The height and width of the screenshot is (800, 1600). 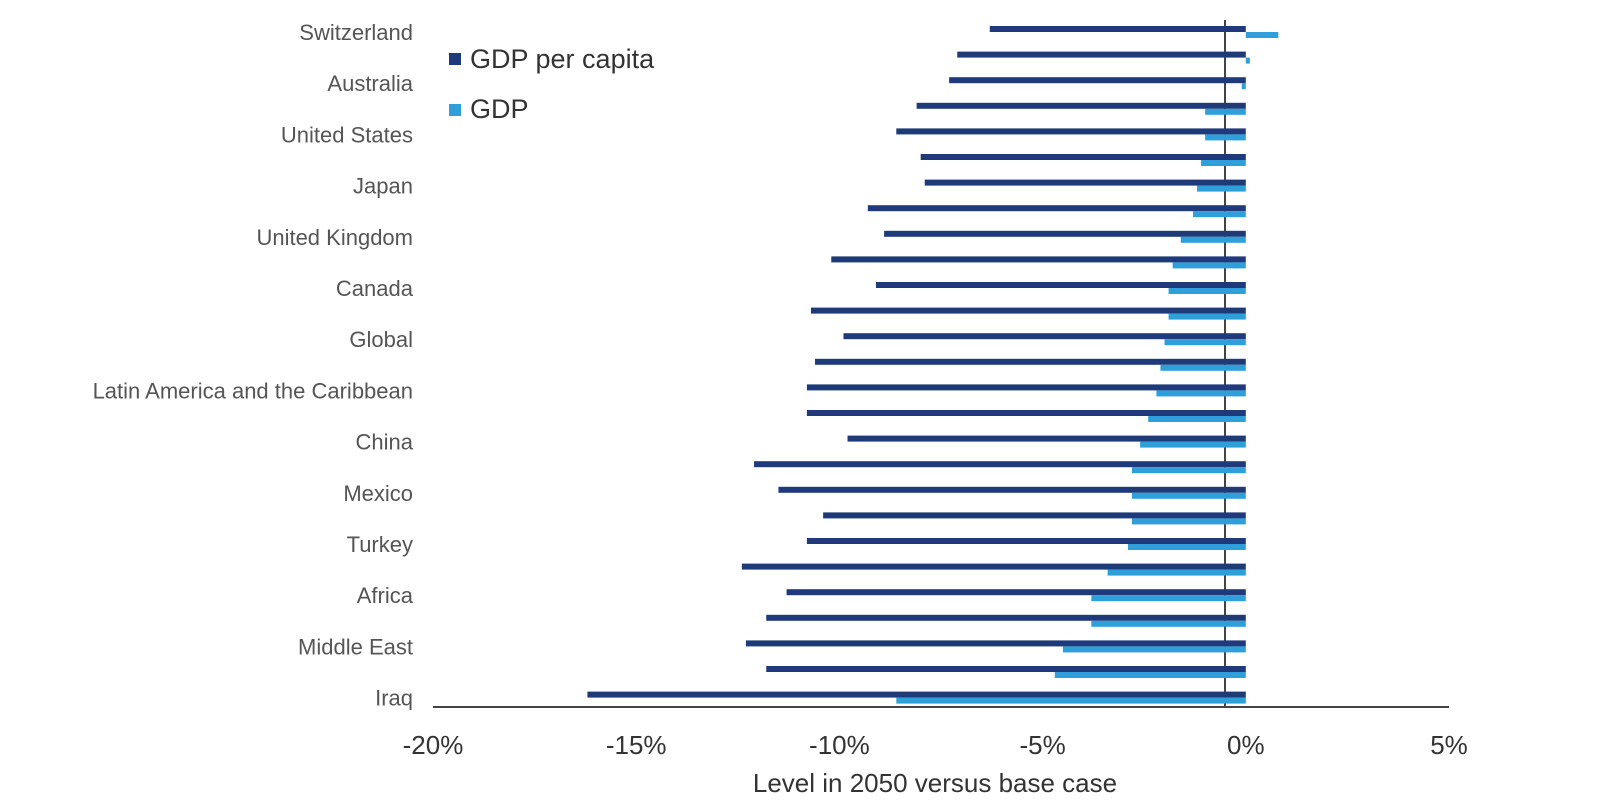 What do you see at coordinates (370, 83) in the screenshot?
I see `category-label: Australia` at bounding box center [370, 83].